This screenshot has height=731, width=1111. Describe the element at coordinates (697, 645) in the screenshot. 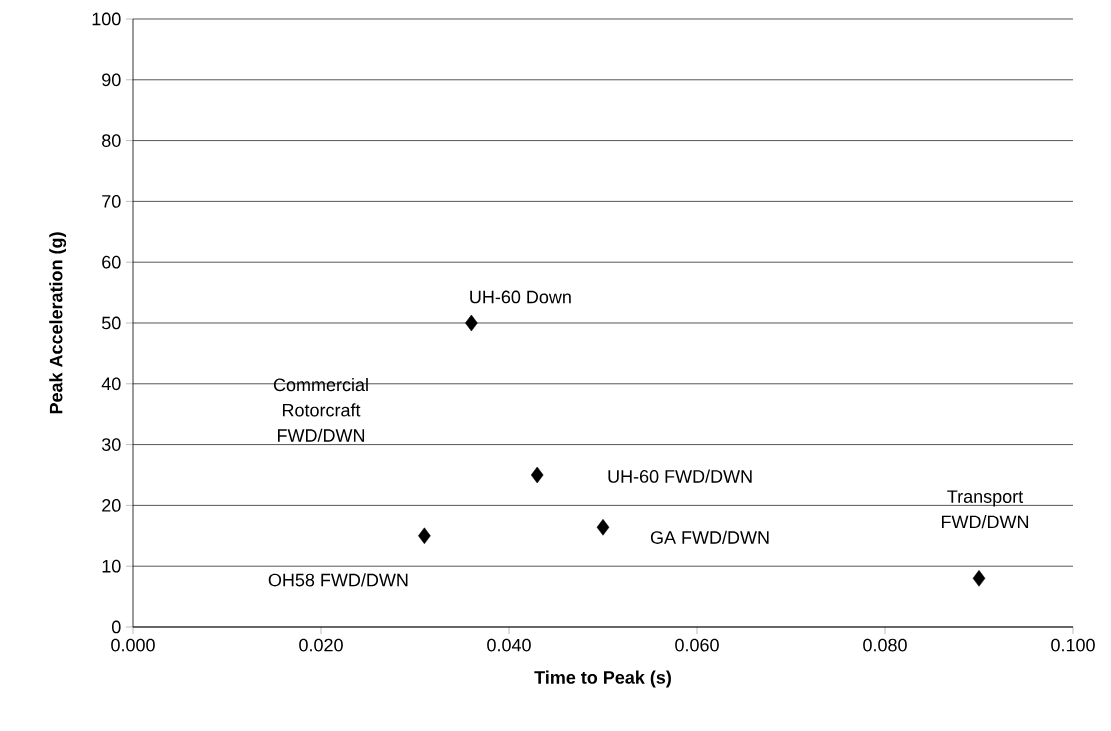

I see `x-tick-label: 0.060` at that location.